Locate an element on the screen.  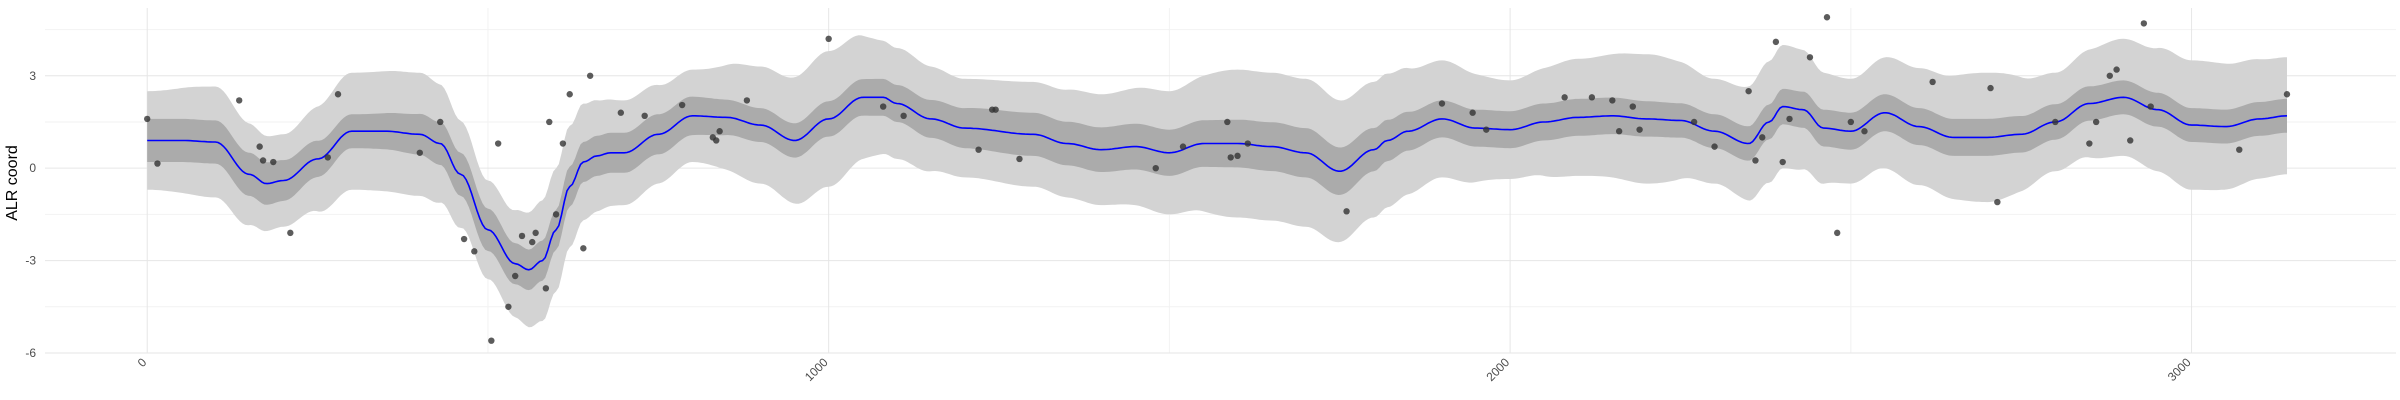
y-axis-title: ALR coord is located at coordinates (12, 183).